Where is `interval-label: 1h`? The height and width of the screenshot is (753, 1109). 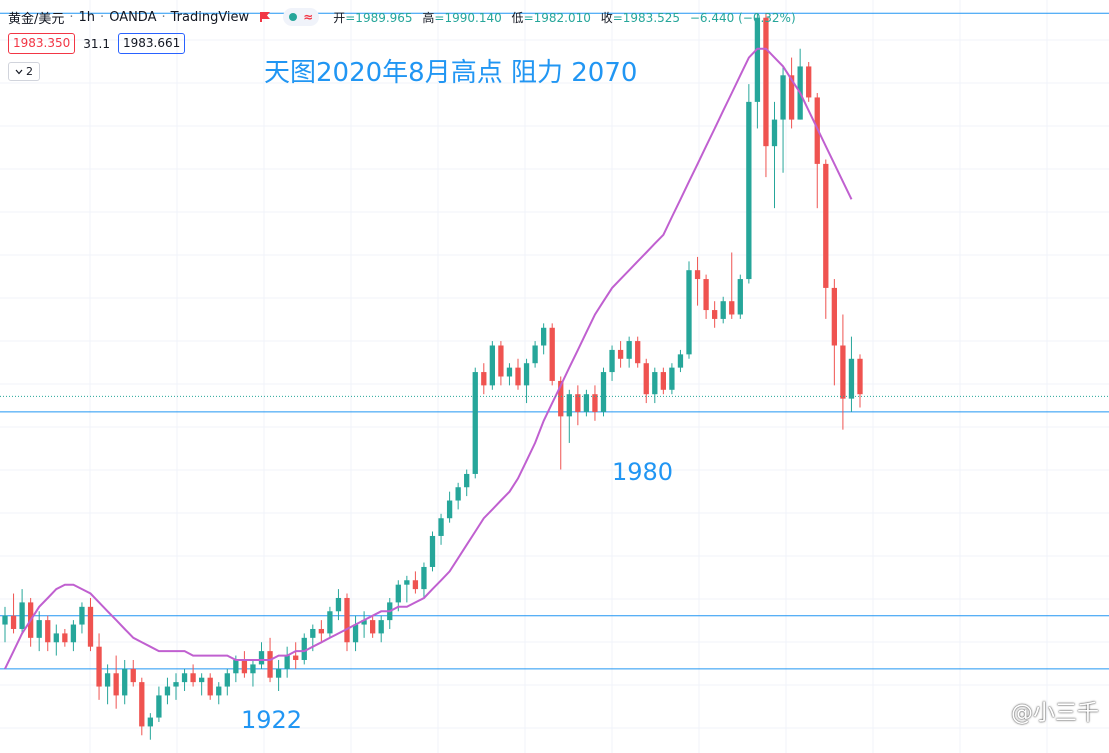 interval-label: 1h is located at coordinates (87, 17).